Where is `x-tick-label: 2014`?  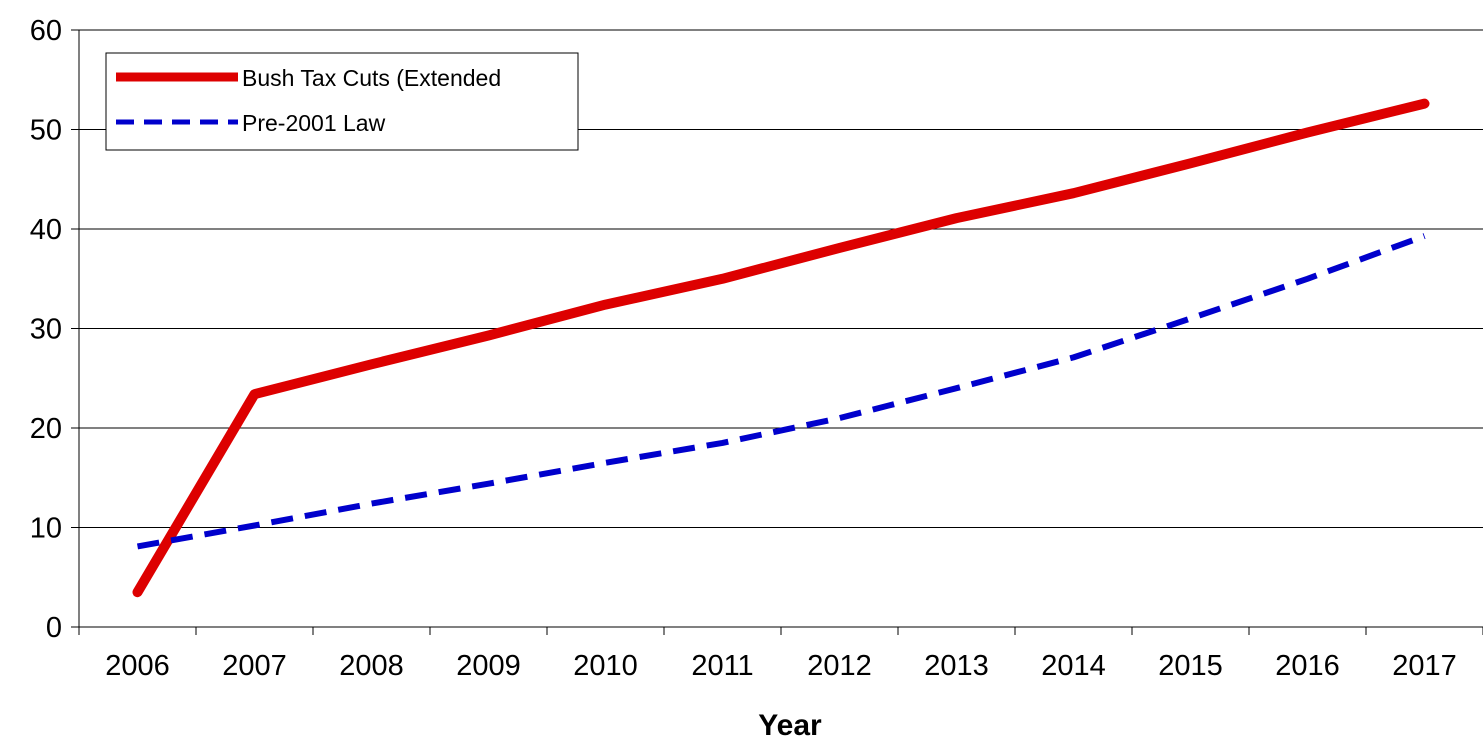
x-tick-label: 2014 is located at coordinates (1073, 666).